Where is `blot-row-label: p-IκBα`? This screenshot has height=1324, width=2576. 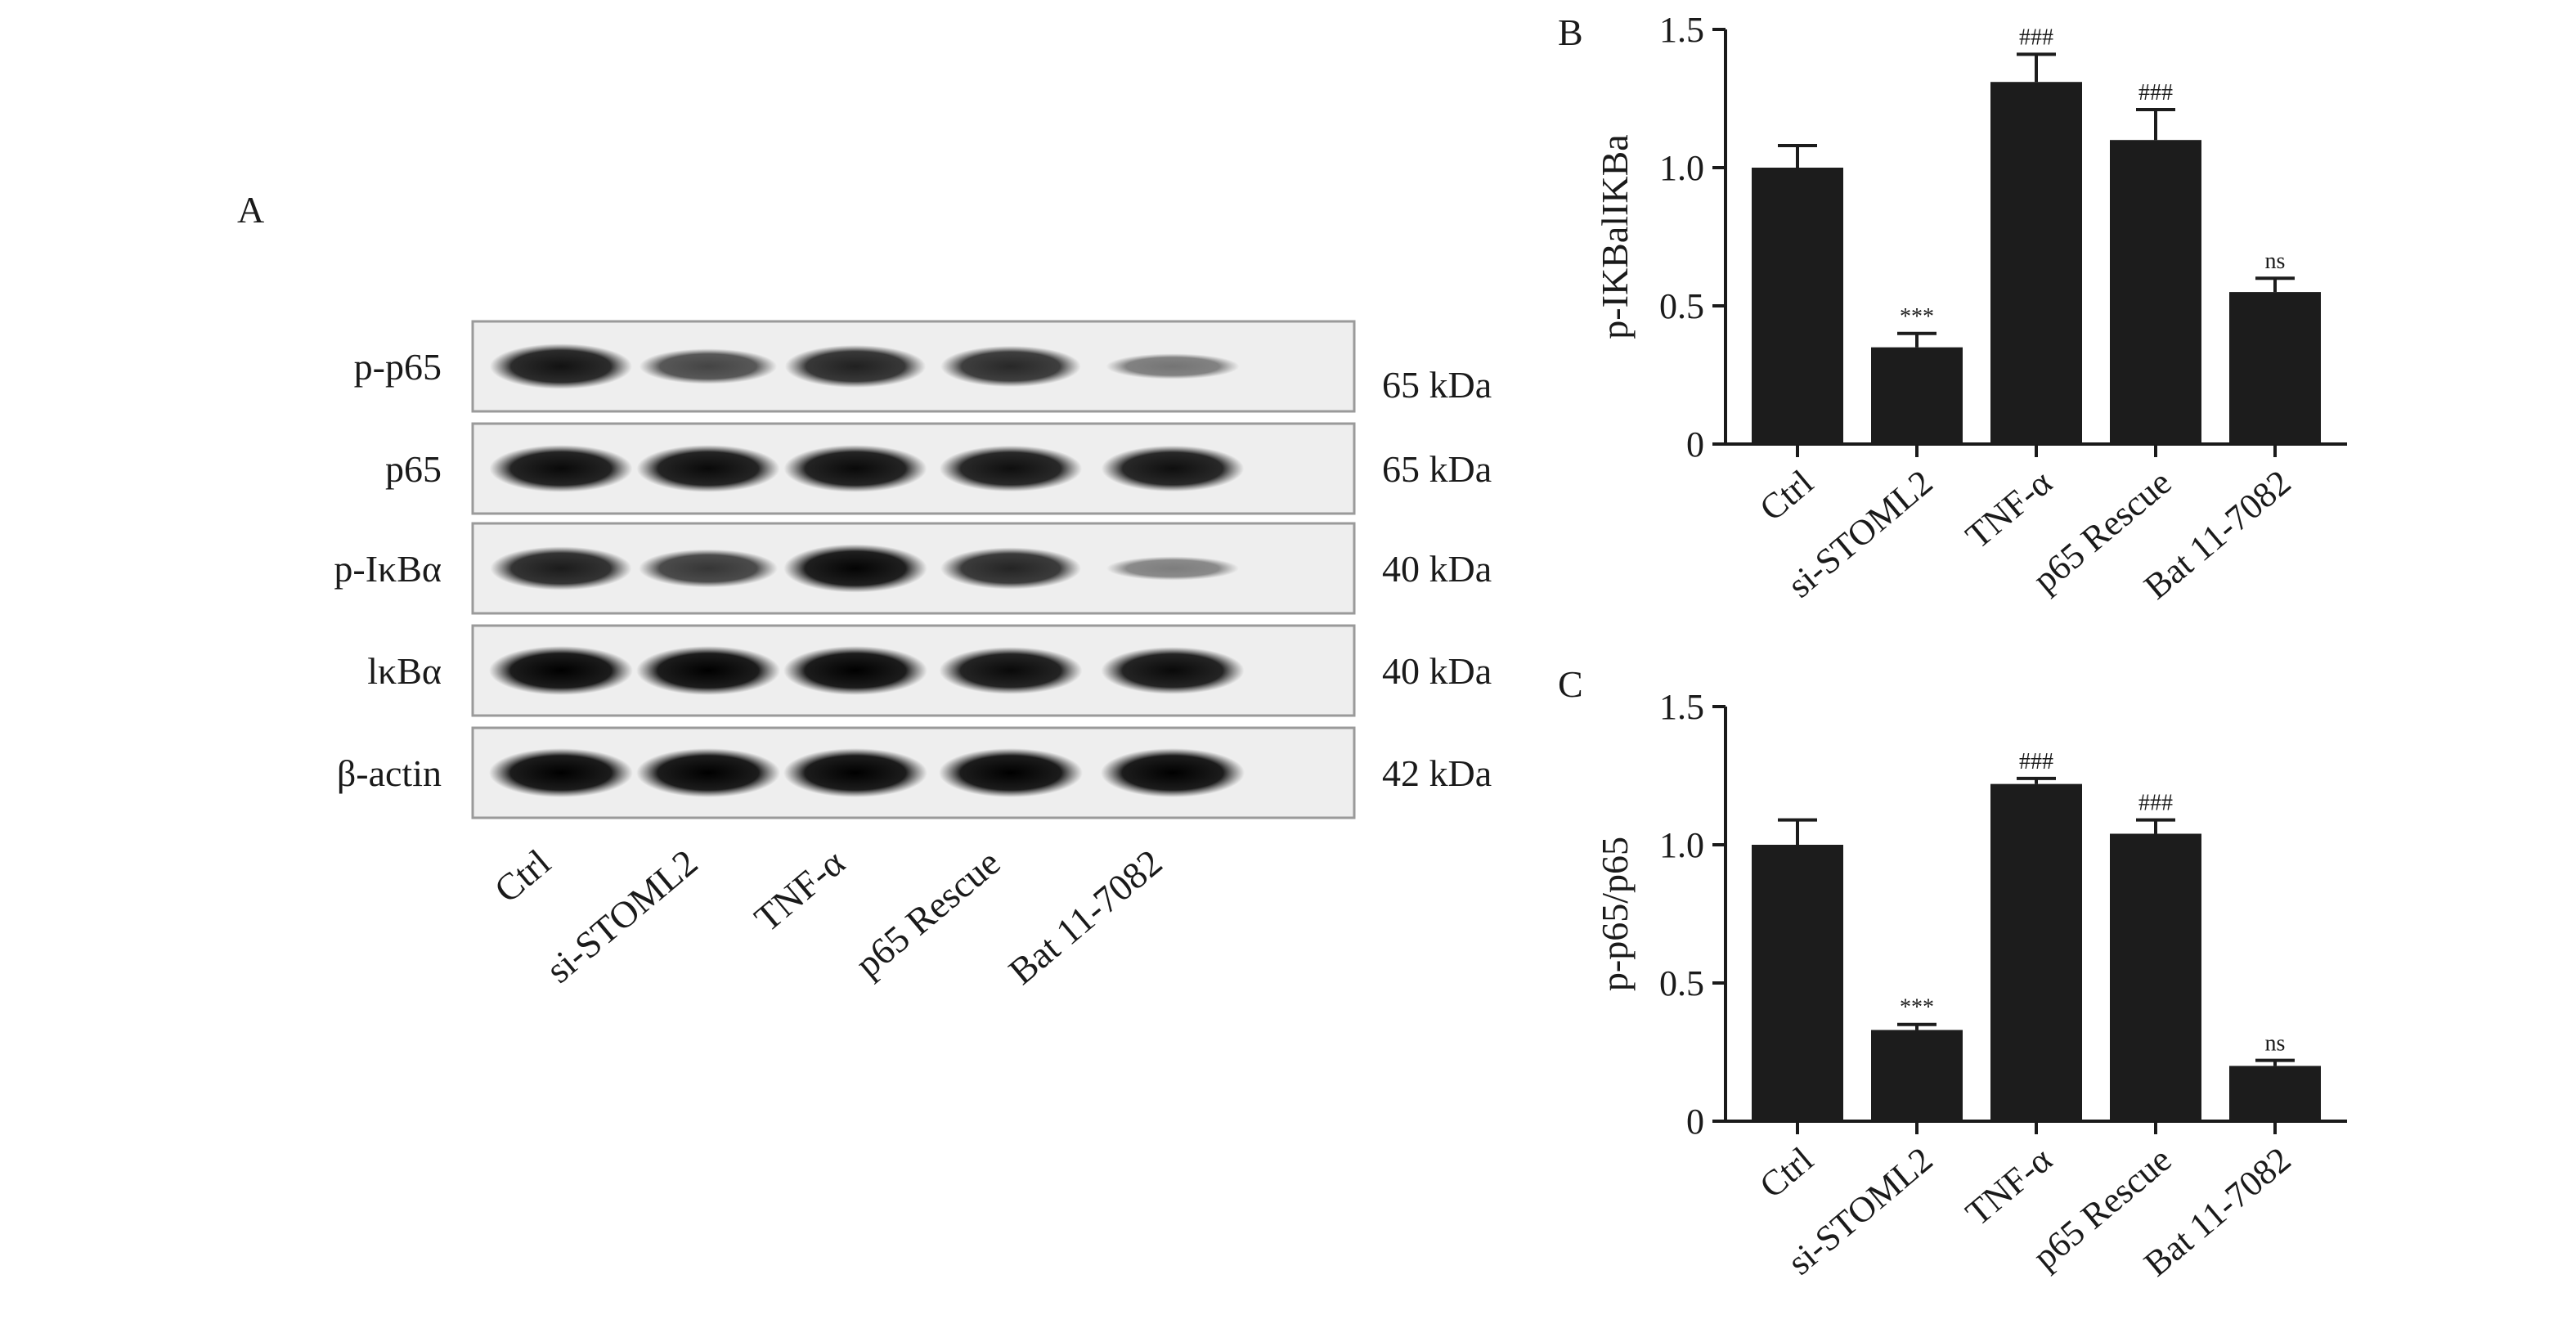
blot-row-label: p-IκBα is located at coordinates (388, 569).